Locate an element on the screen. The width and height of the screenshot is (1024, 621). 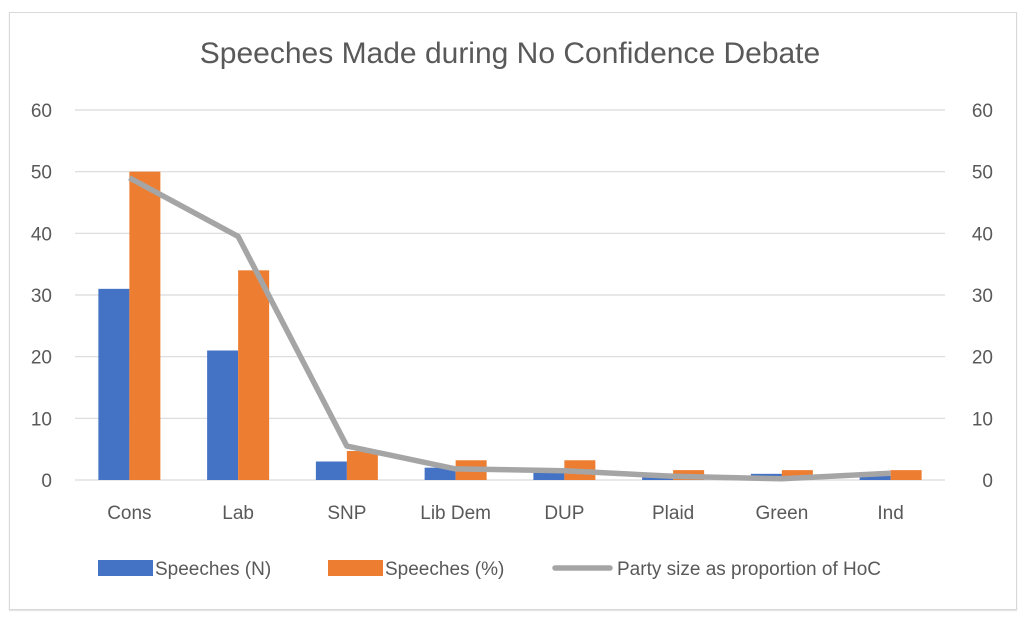
y-tick-label: 60 is located at coordinates (41, 111).